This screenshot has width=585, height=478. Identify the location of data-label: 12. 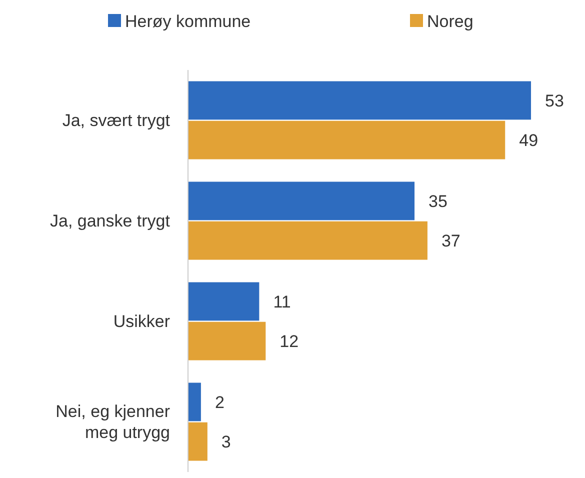
(289, 342).